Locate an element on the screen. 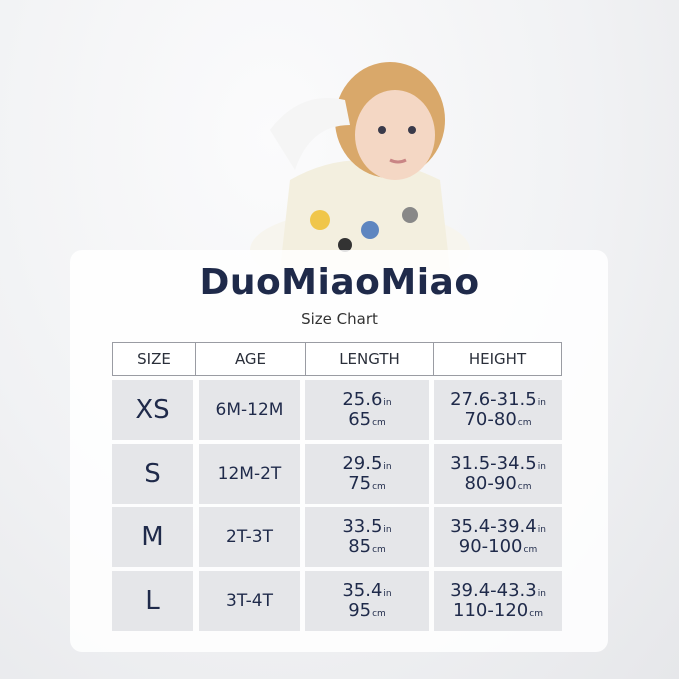 Image resolution: width=679 pixels, height=679 pixels. age-range: 12M-2T is located at coordinates (249, 473).